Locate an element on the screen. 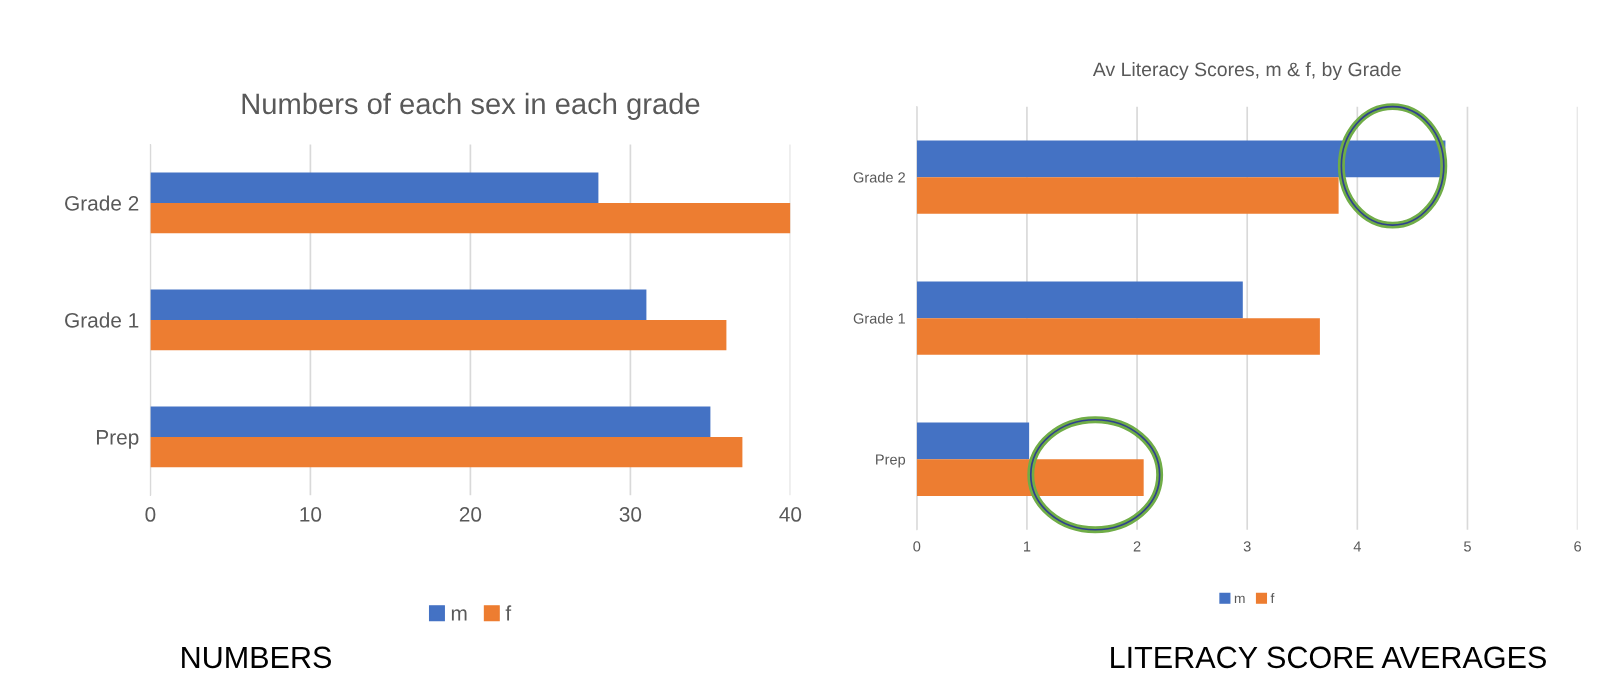  x-tick-label: 1 is located at coordinates (1027, 546).